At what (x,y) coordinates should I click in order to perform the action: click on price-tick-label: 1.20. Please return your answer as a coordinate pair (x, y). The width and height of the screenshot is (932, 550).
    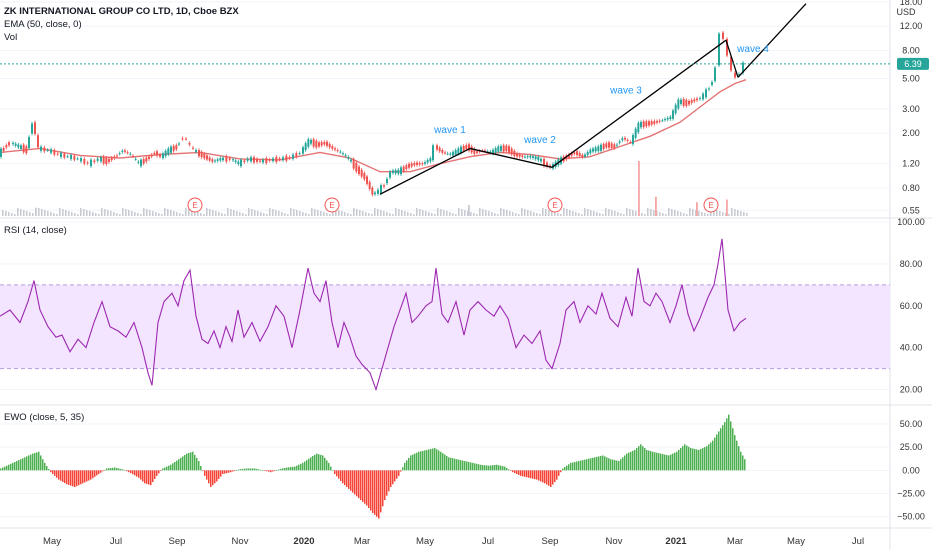
    Looking at the image, I should click on (911, 164).